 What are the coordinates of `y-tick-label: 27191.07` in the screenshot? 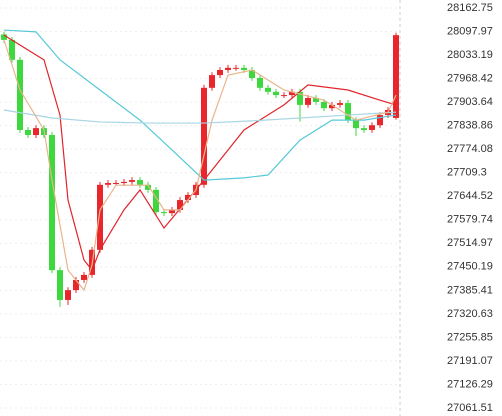 It's located at (470, 361).